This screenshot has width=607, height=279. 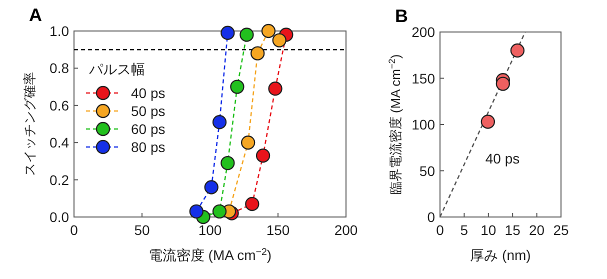 I want to click on y-tick-label: 1.0, so click(x=60, y=31).